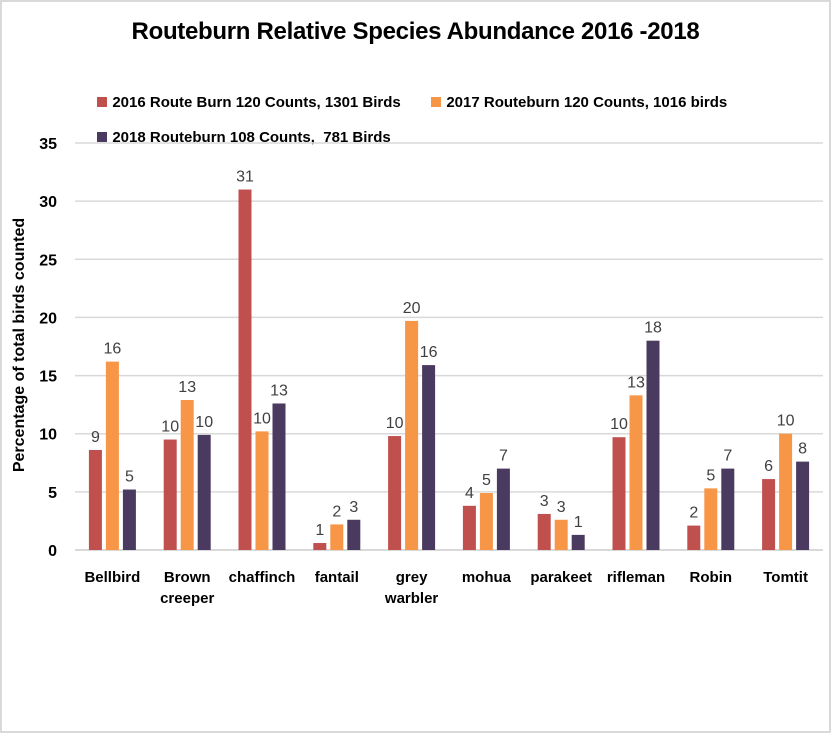 The width and height of the screenshot is (831, 733). I want to click on y-tick-label: 5, so click(52, 493).